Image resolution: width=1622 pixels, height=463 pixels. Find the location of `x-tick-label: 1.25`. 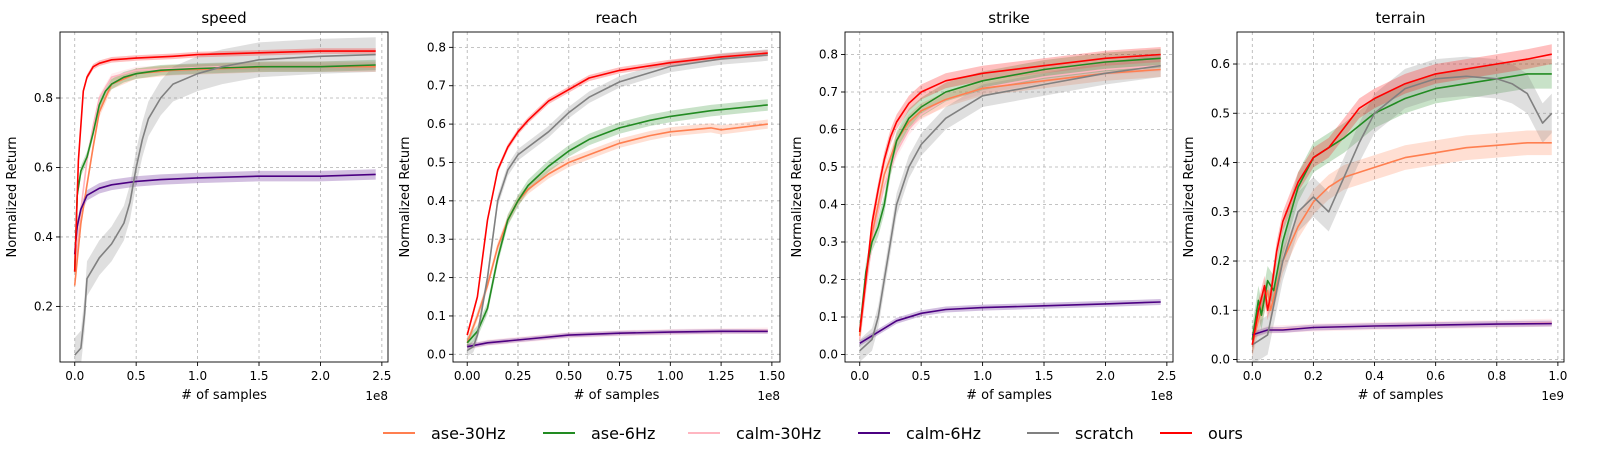

x-tick-label: 1.25 is located at coordinates (721, 376).